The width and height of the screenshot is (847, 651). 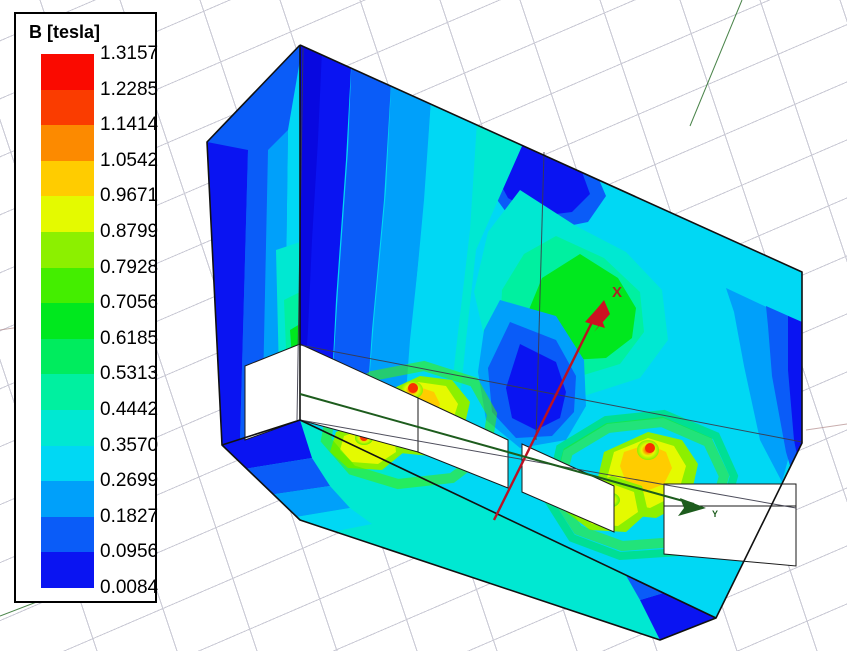 I want to click on colorbar-tick-13: 0.1827, so click(x=129, y=516).